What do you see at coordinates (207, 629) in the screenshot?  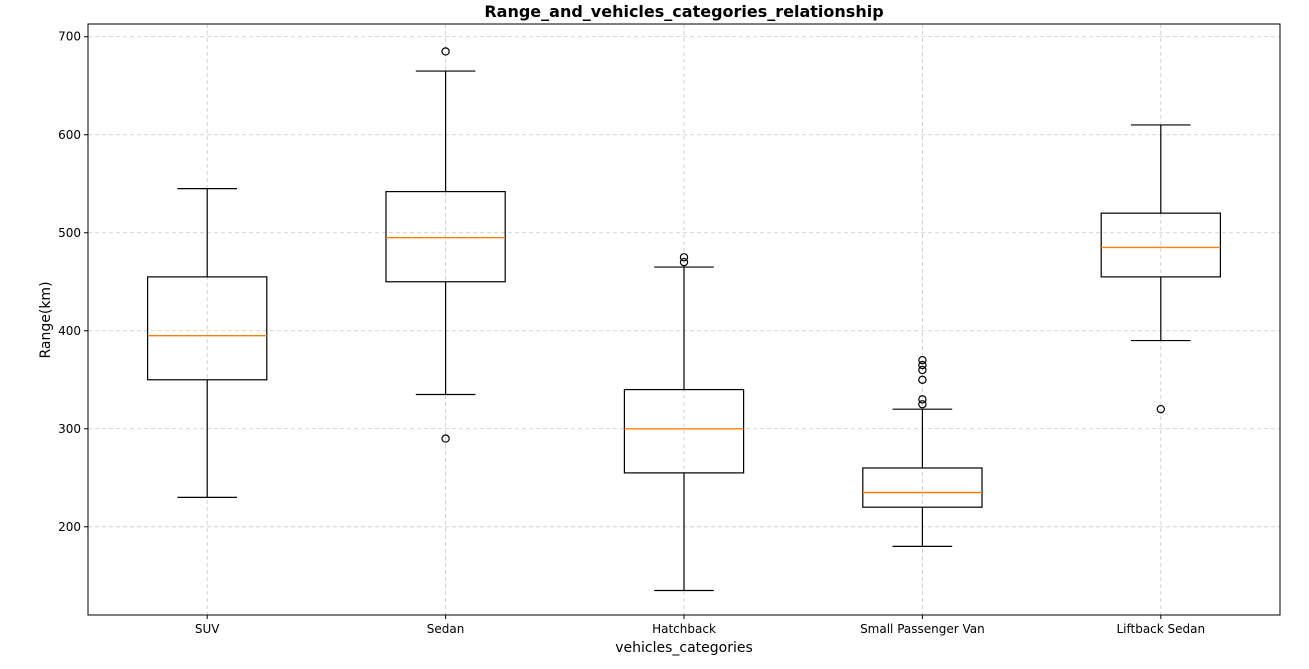 I see `x-tick-label: SUV` at bounding box center [207, 629].